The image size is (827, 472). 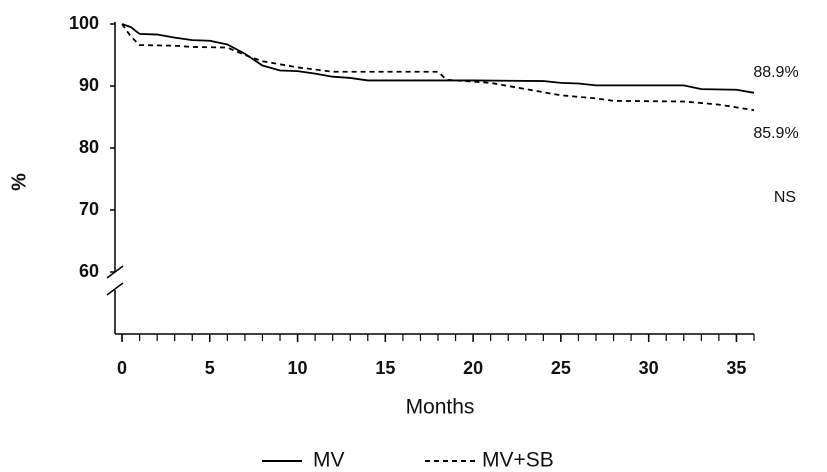 I want to click on y-tick-label: 90, so click(x=89, y=85).